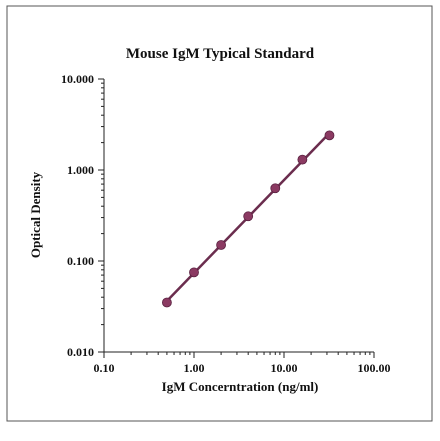 Image resolution: width=440 pixels, height=441 pixels. Describe the element at coordinates (35, 214) in the screenshot. I see `y-axis-title: Optical Density` at that location.